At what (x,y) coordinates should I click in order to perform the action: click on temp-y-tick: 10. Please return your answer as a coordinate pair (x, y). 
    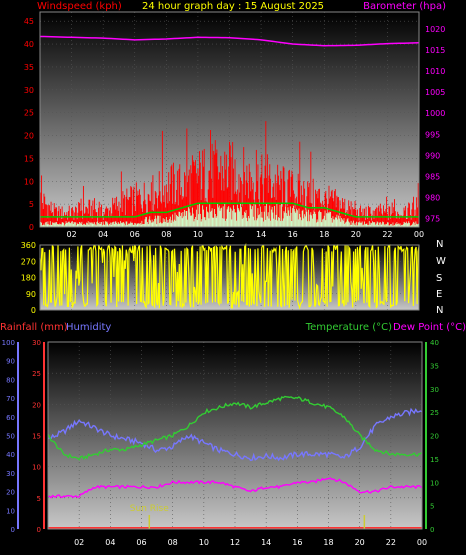
    Looking at the image, I should click on (434, 483).